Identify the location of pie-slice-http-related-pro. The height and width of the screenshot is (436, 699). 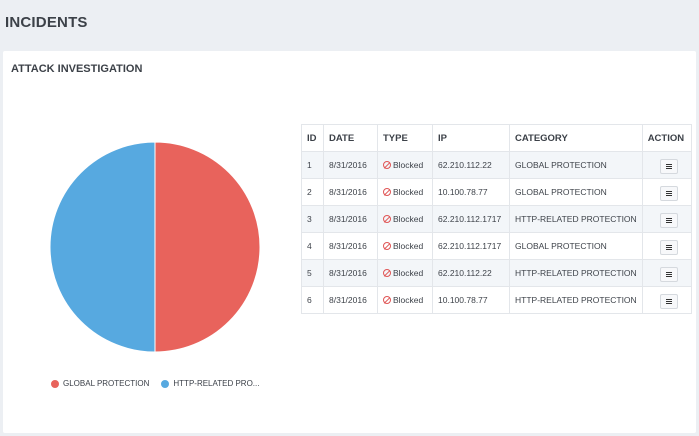
(102, 247).